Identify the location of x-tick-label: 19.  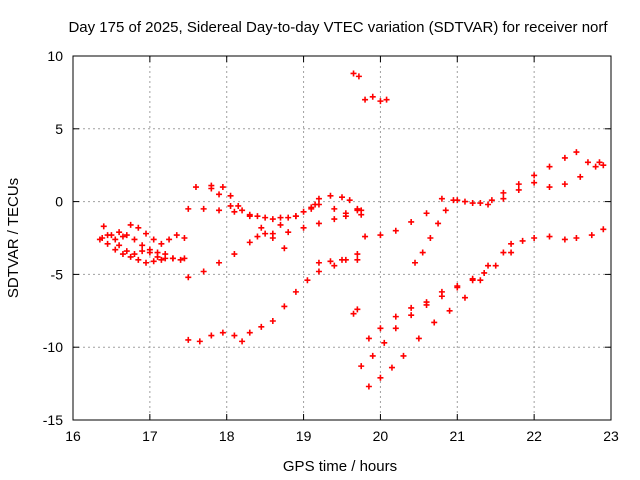
(304, 436).